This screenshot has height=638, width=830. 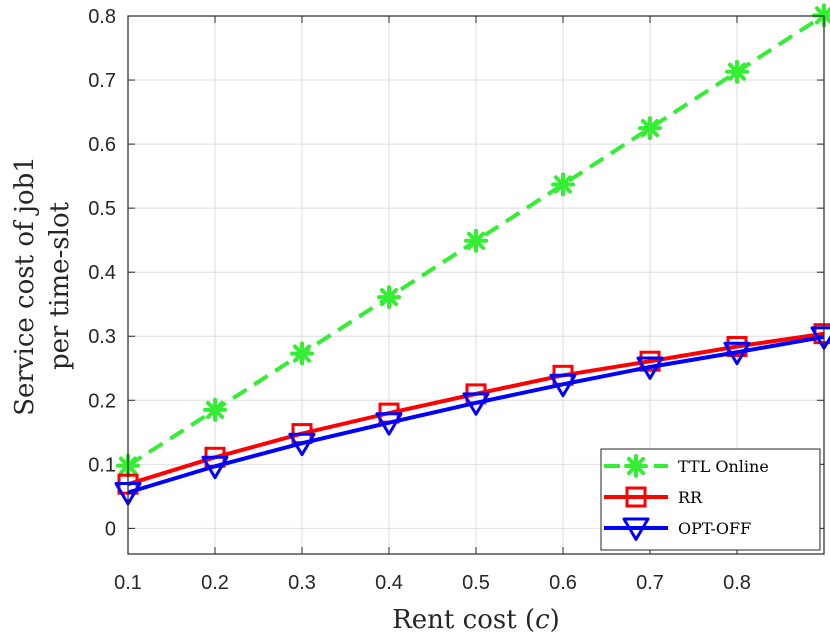 I want to click on x-tick-label: 0.3, so click(x=302, y=583).